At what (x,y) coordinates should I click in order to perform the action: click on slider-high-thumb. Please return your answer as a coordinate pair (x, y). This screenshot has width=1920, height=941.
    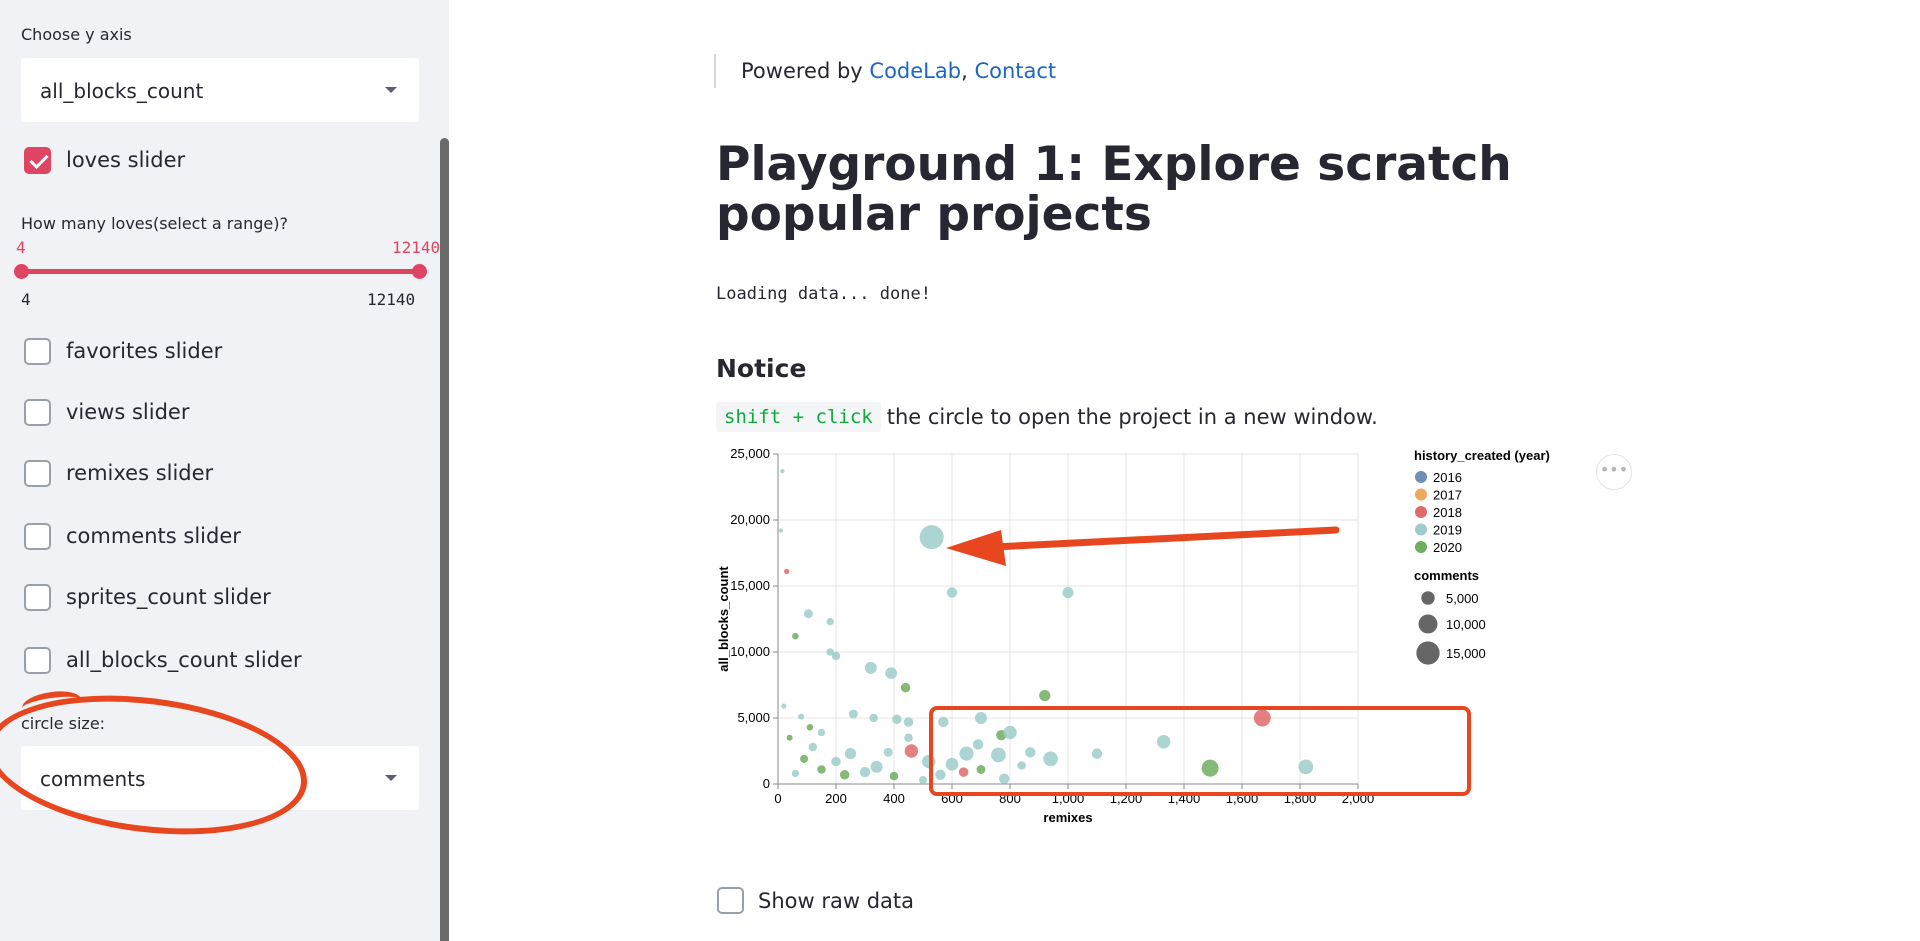
    Looking at the image, I should click on (419, 271).